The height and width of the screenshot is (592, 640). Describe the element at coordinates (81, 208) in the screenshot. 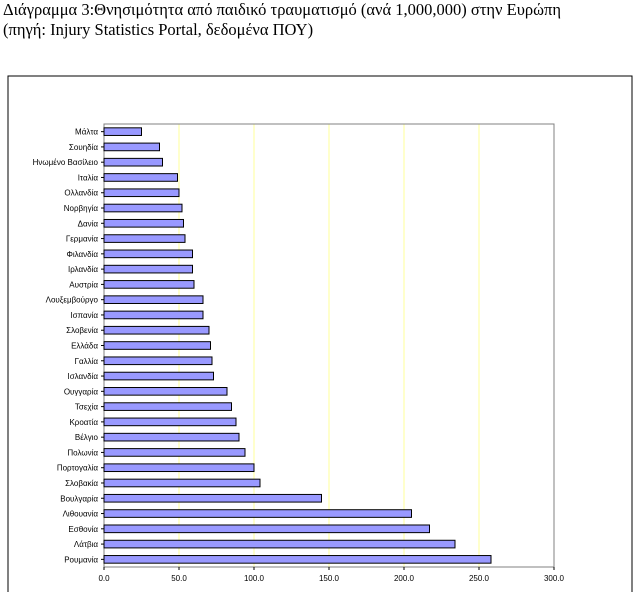

I see `category-label: Νορβηγία` at that location.